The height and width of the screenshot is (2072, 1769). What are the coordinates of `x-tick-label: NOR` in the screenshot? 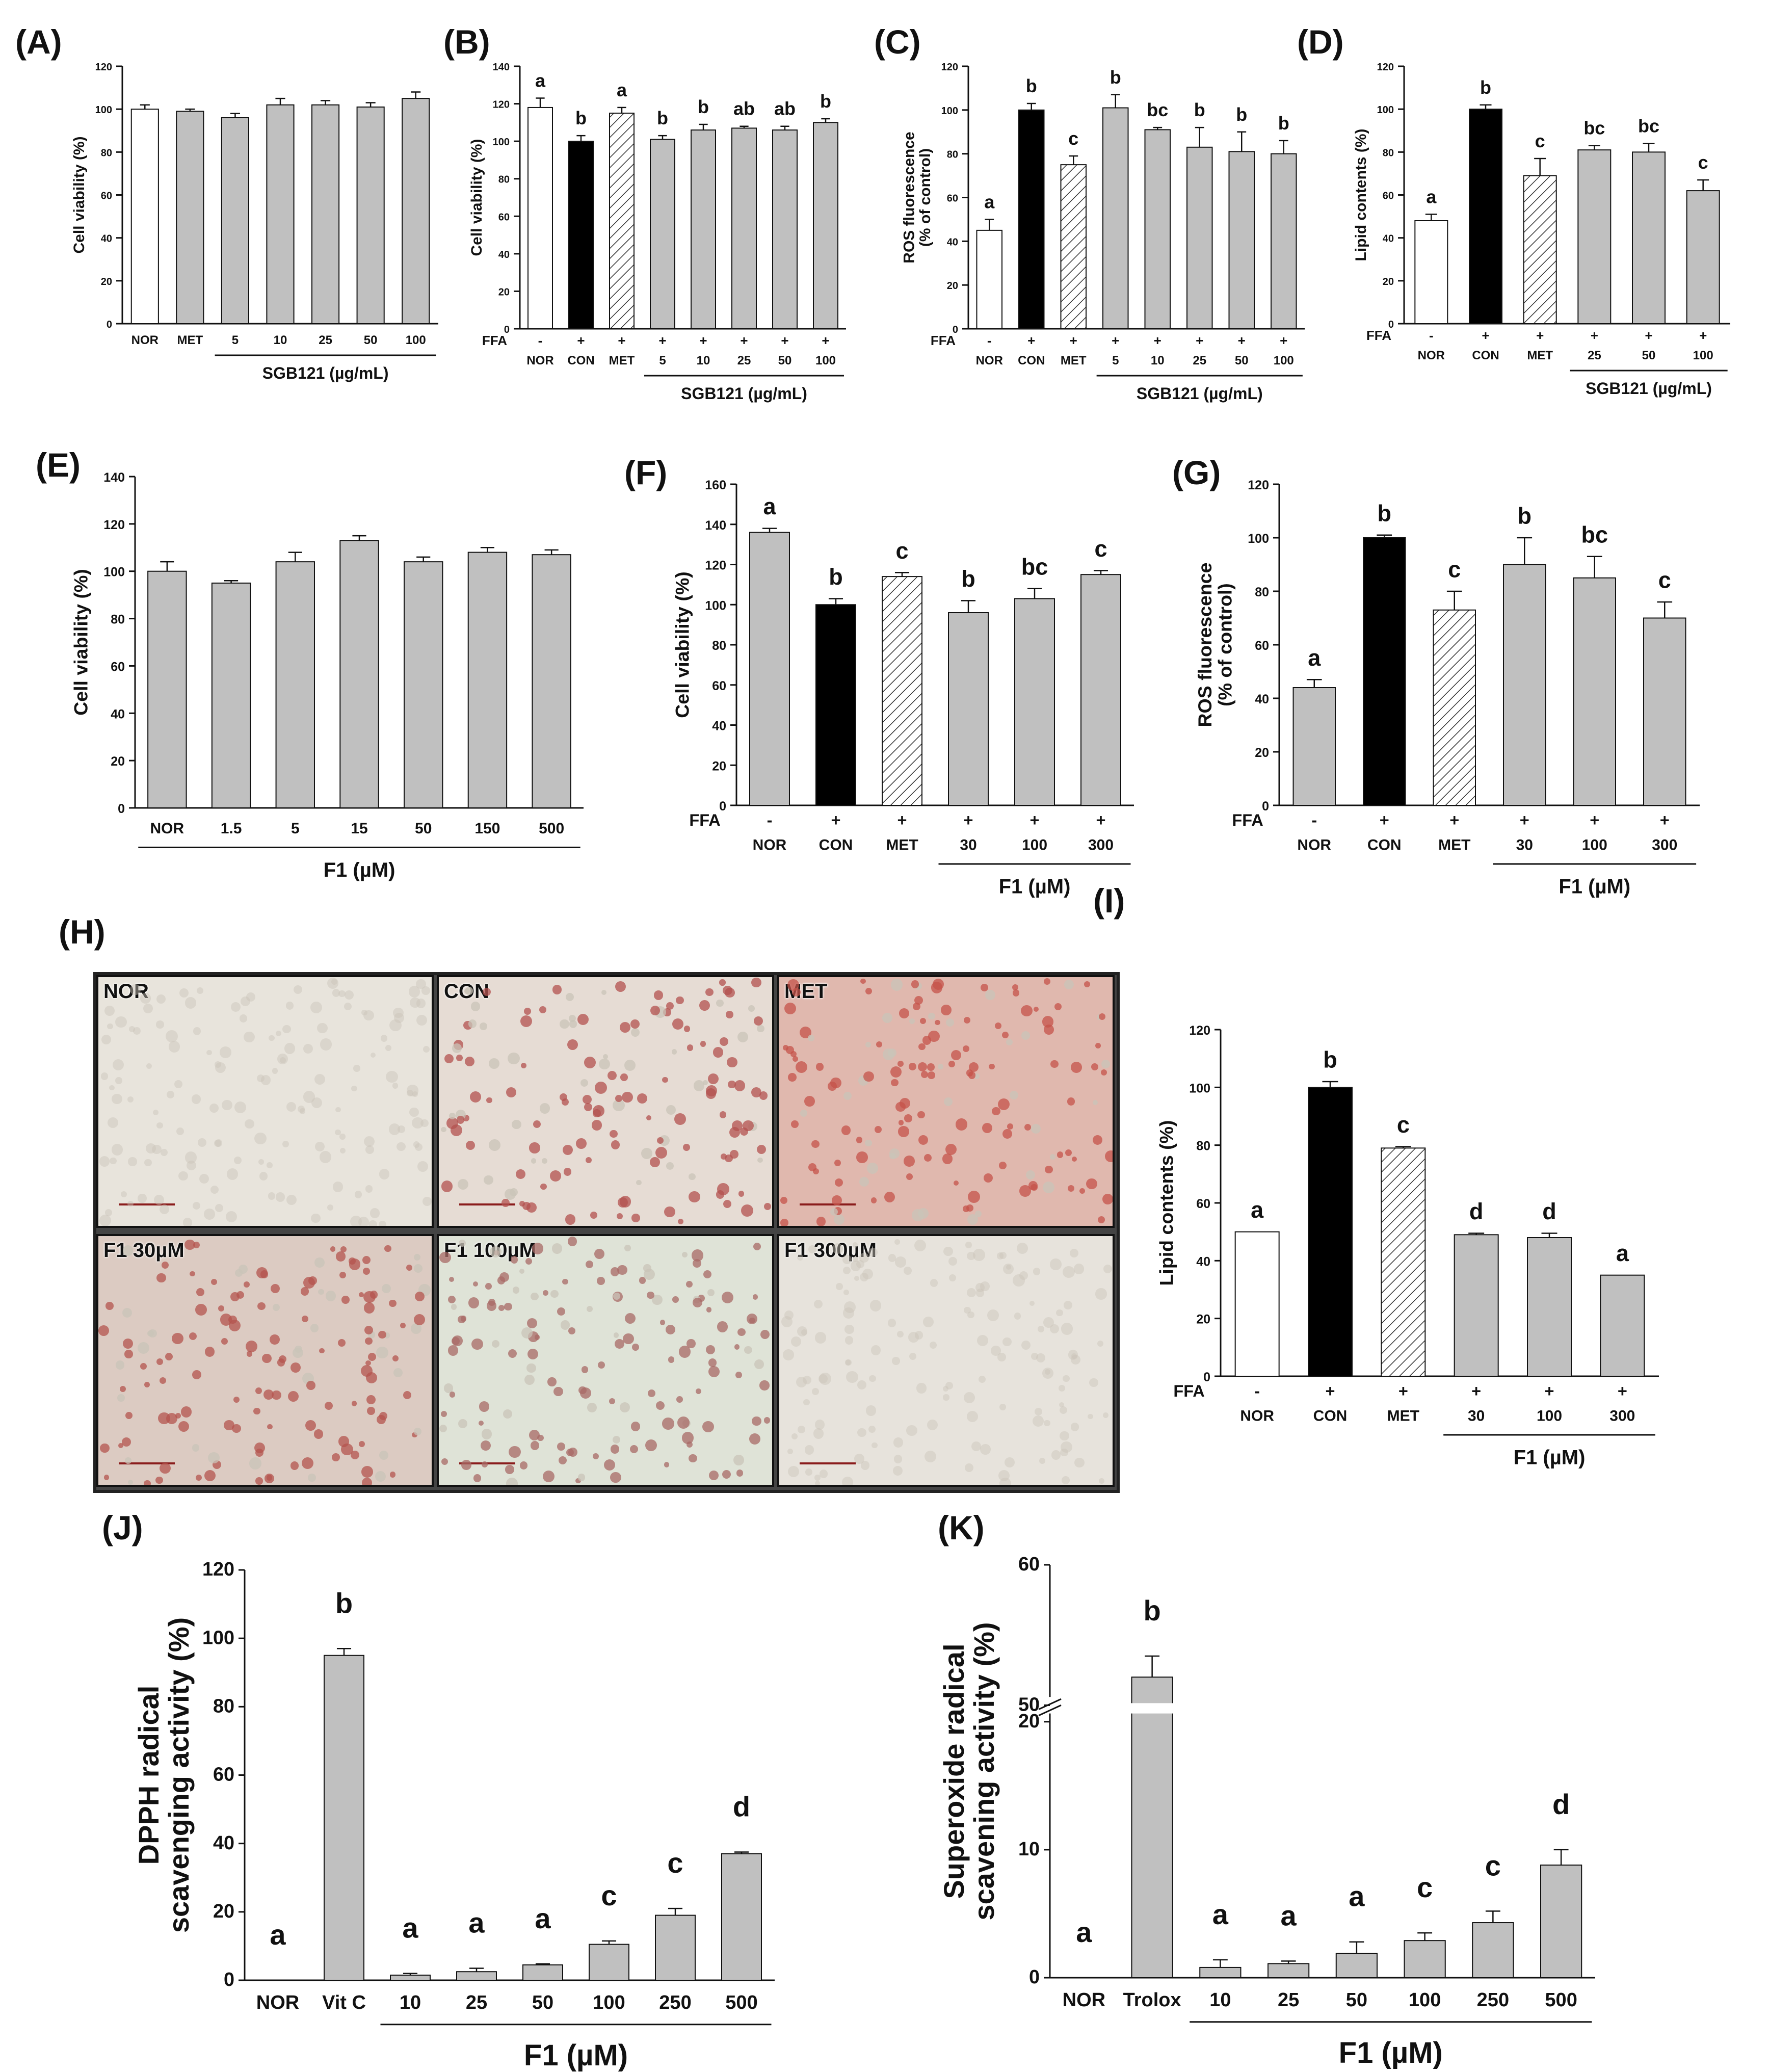 It's located at (145, 340).